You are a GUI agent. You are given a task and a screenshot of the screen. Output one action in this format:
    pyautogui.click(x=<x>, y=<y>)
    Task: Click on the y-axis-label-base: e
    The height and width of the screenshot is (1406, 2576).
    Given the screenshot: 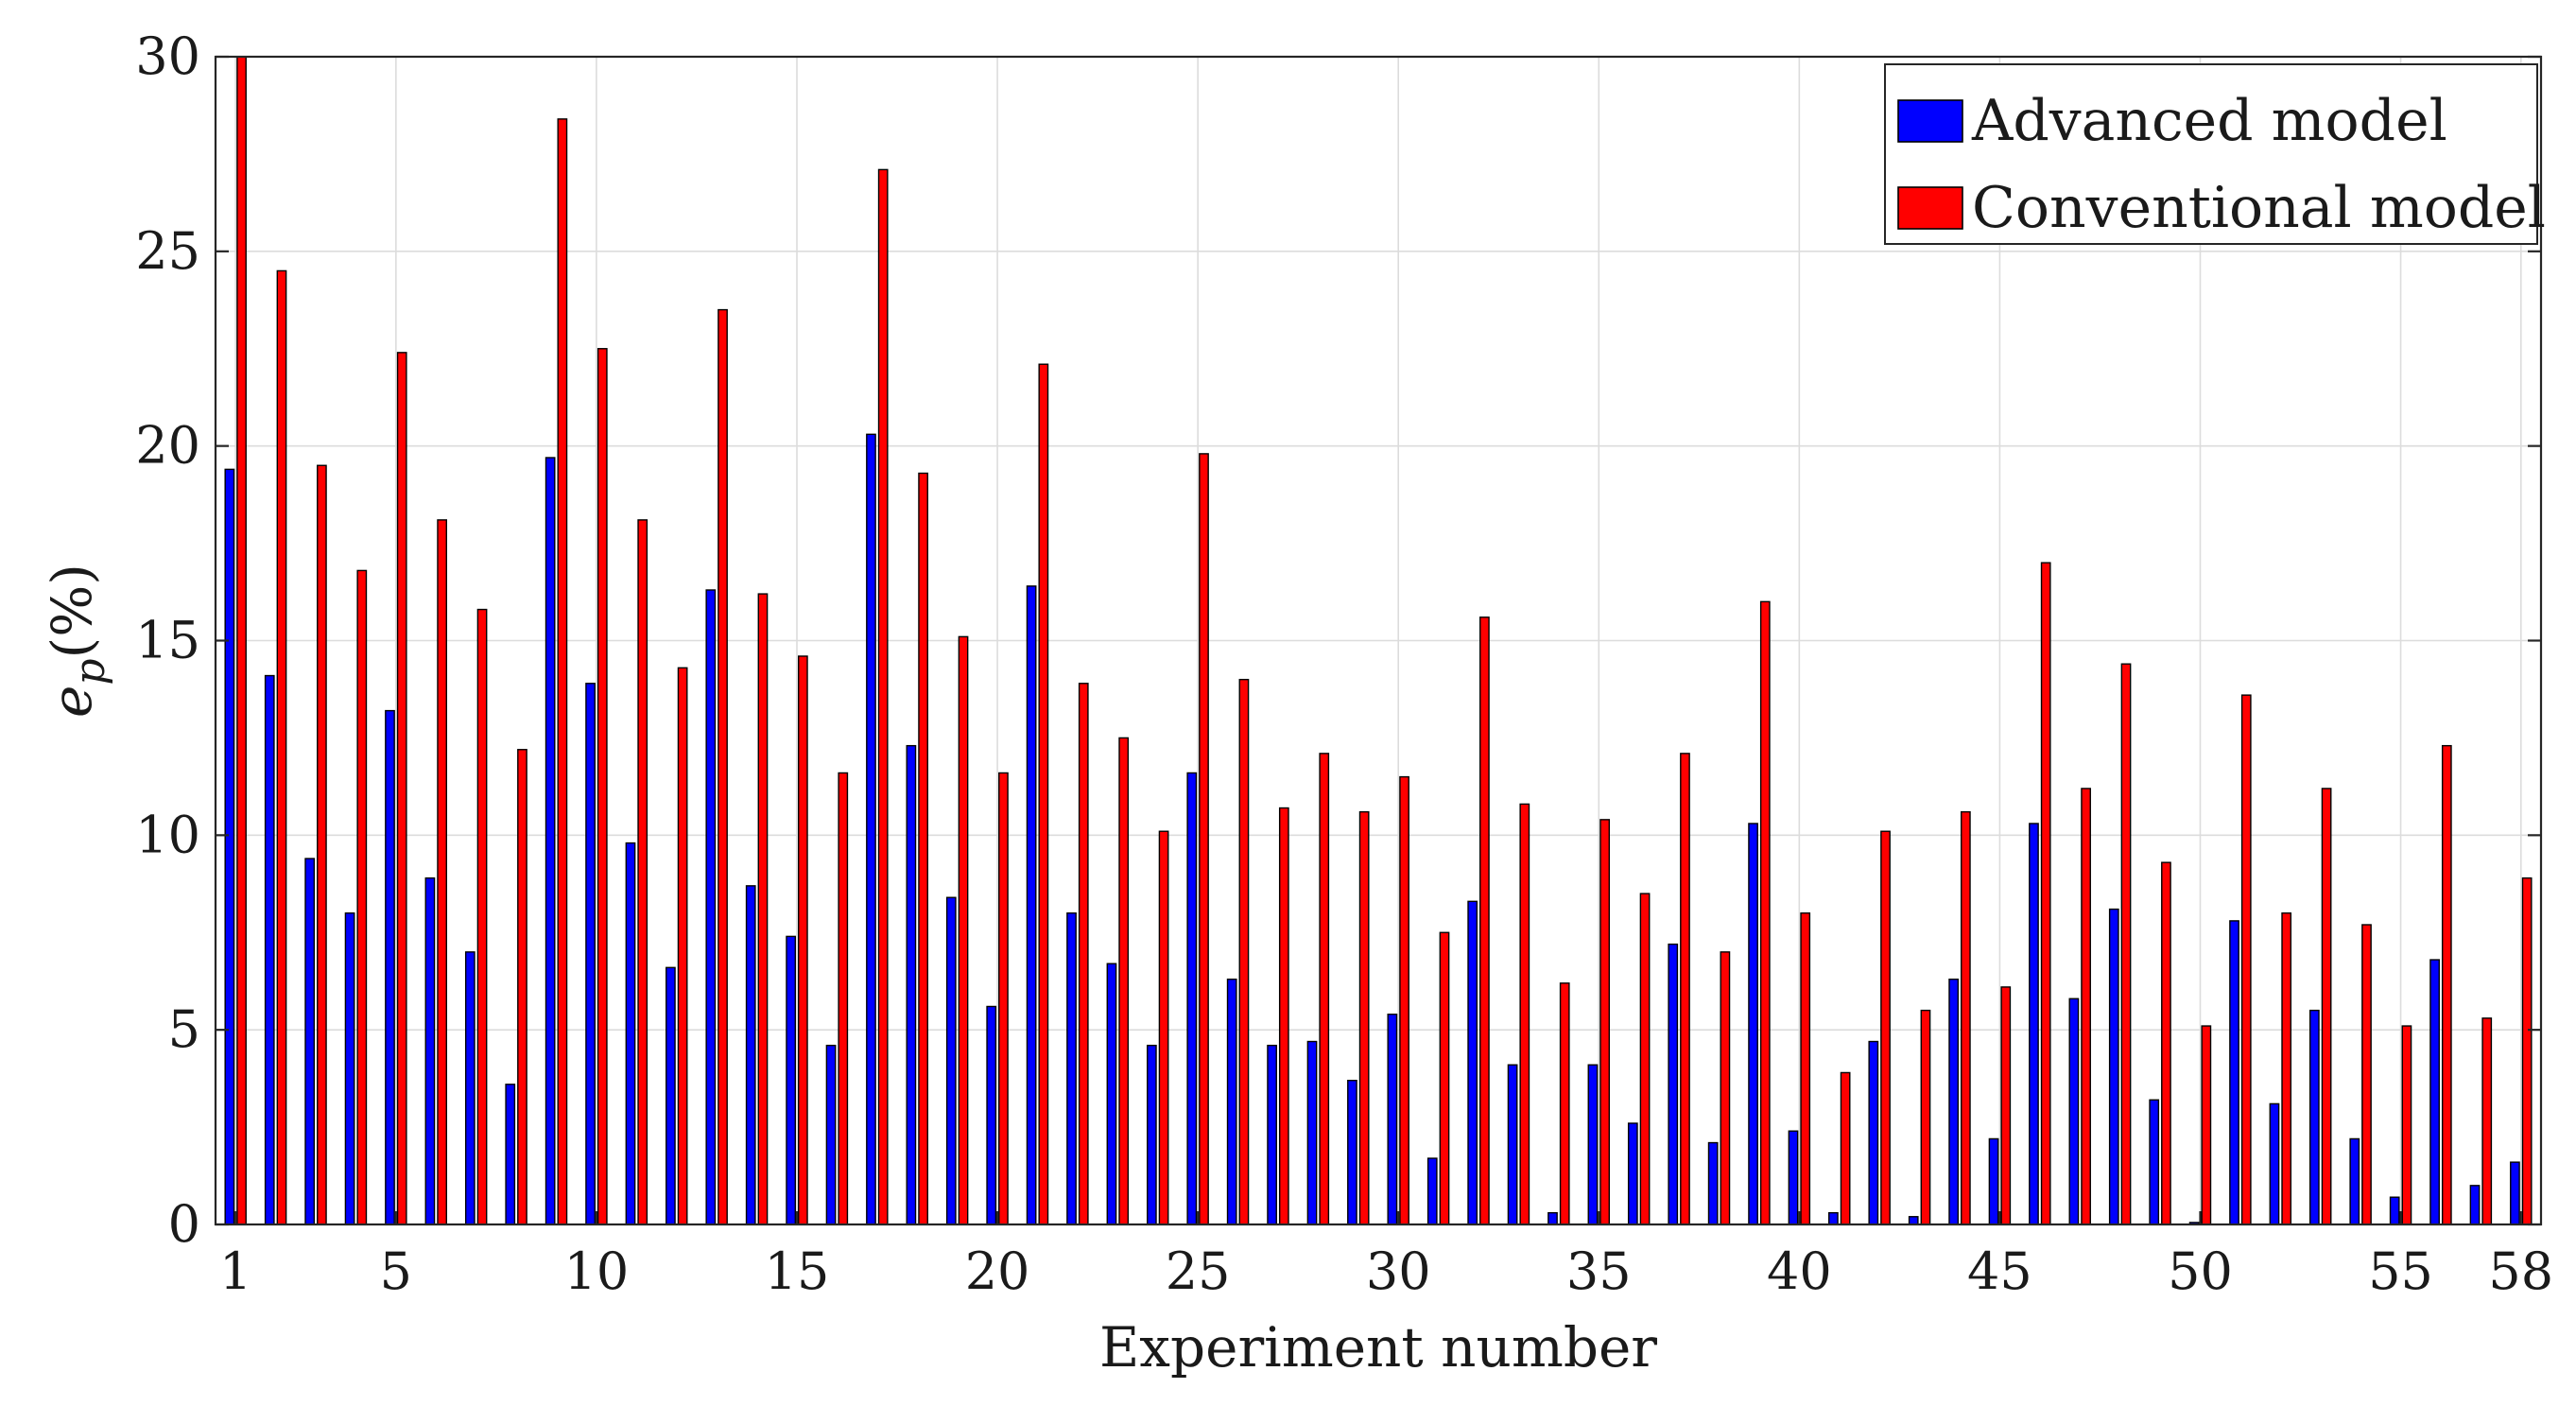 What is the action you would take?
    pyautogui.click(x=72, y=702)
    